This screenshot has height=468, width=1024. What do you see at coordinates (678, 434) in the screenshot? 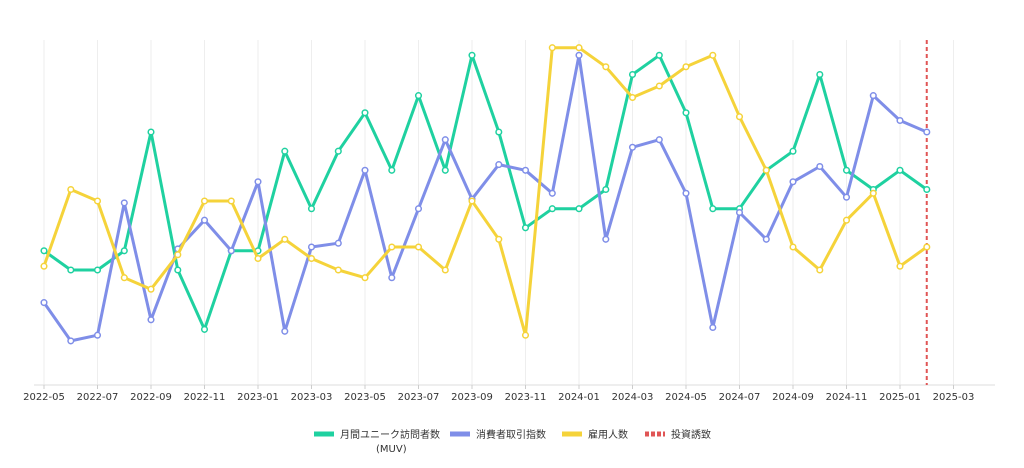
I see `legend-item: 投資誘致` at bounding box center [678, 434].